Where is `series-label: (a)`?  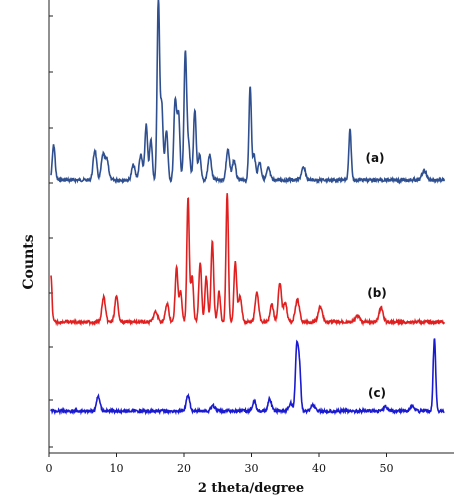
series-label: (a) is located at coordinates (374, 158).